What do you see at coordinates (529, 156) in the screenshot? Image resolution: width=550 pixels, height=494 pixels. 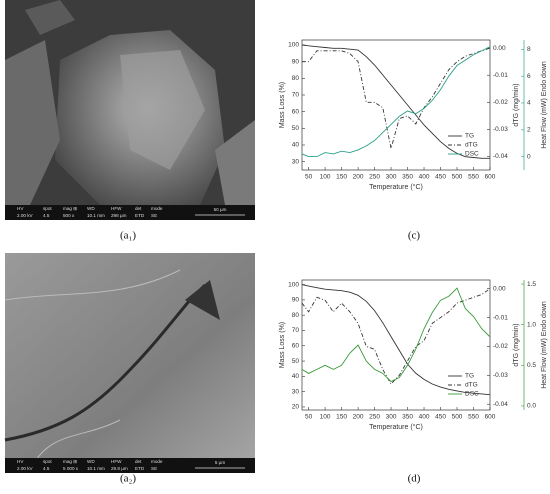 I see `y3-tick-label: 0` at bounding box center [529, 156].